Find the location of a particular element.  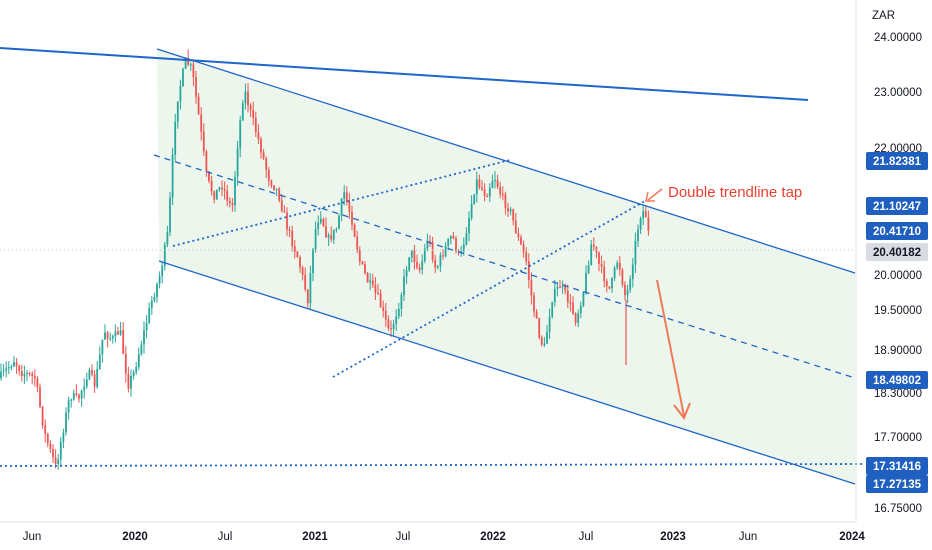

annotation-callout: Double trendline tap is located at coordinates (723, 193).